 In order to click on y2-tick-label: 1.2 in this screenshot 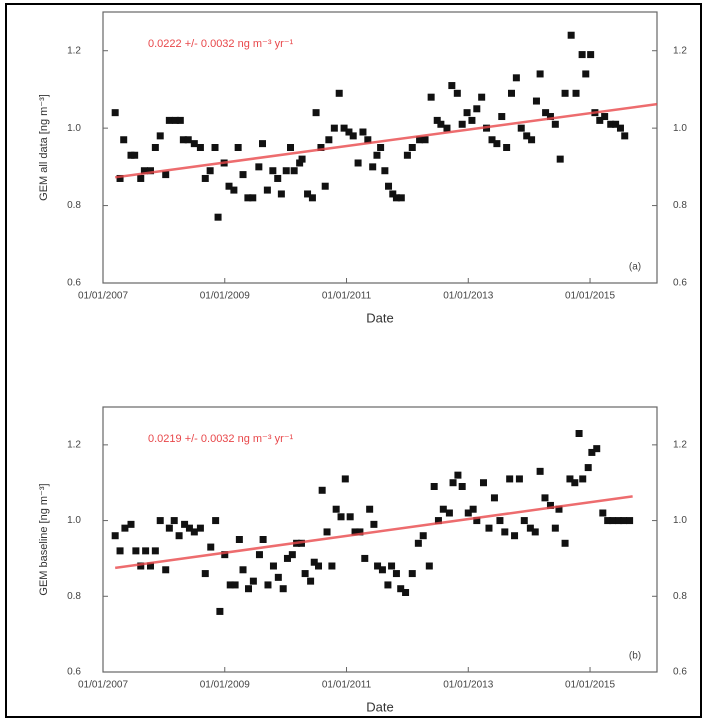, I will do `click(680, 50)`.